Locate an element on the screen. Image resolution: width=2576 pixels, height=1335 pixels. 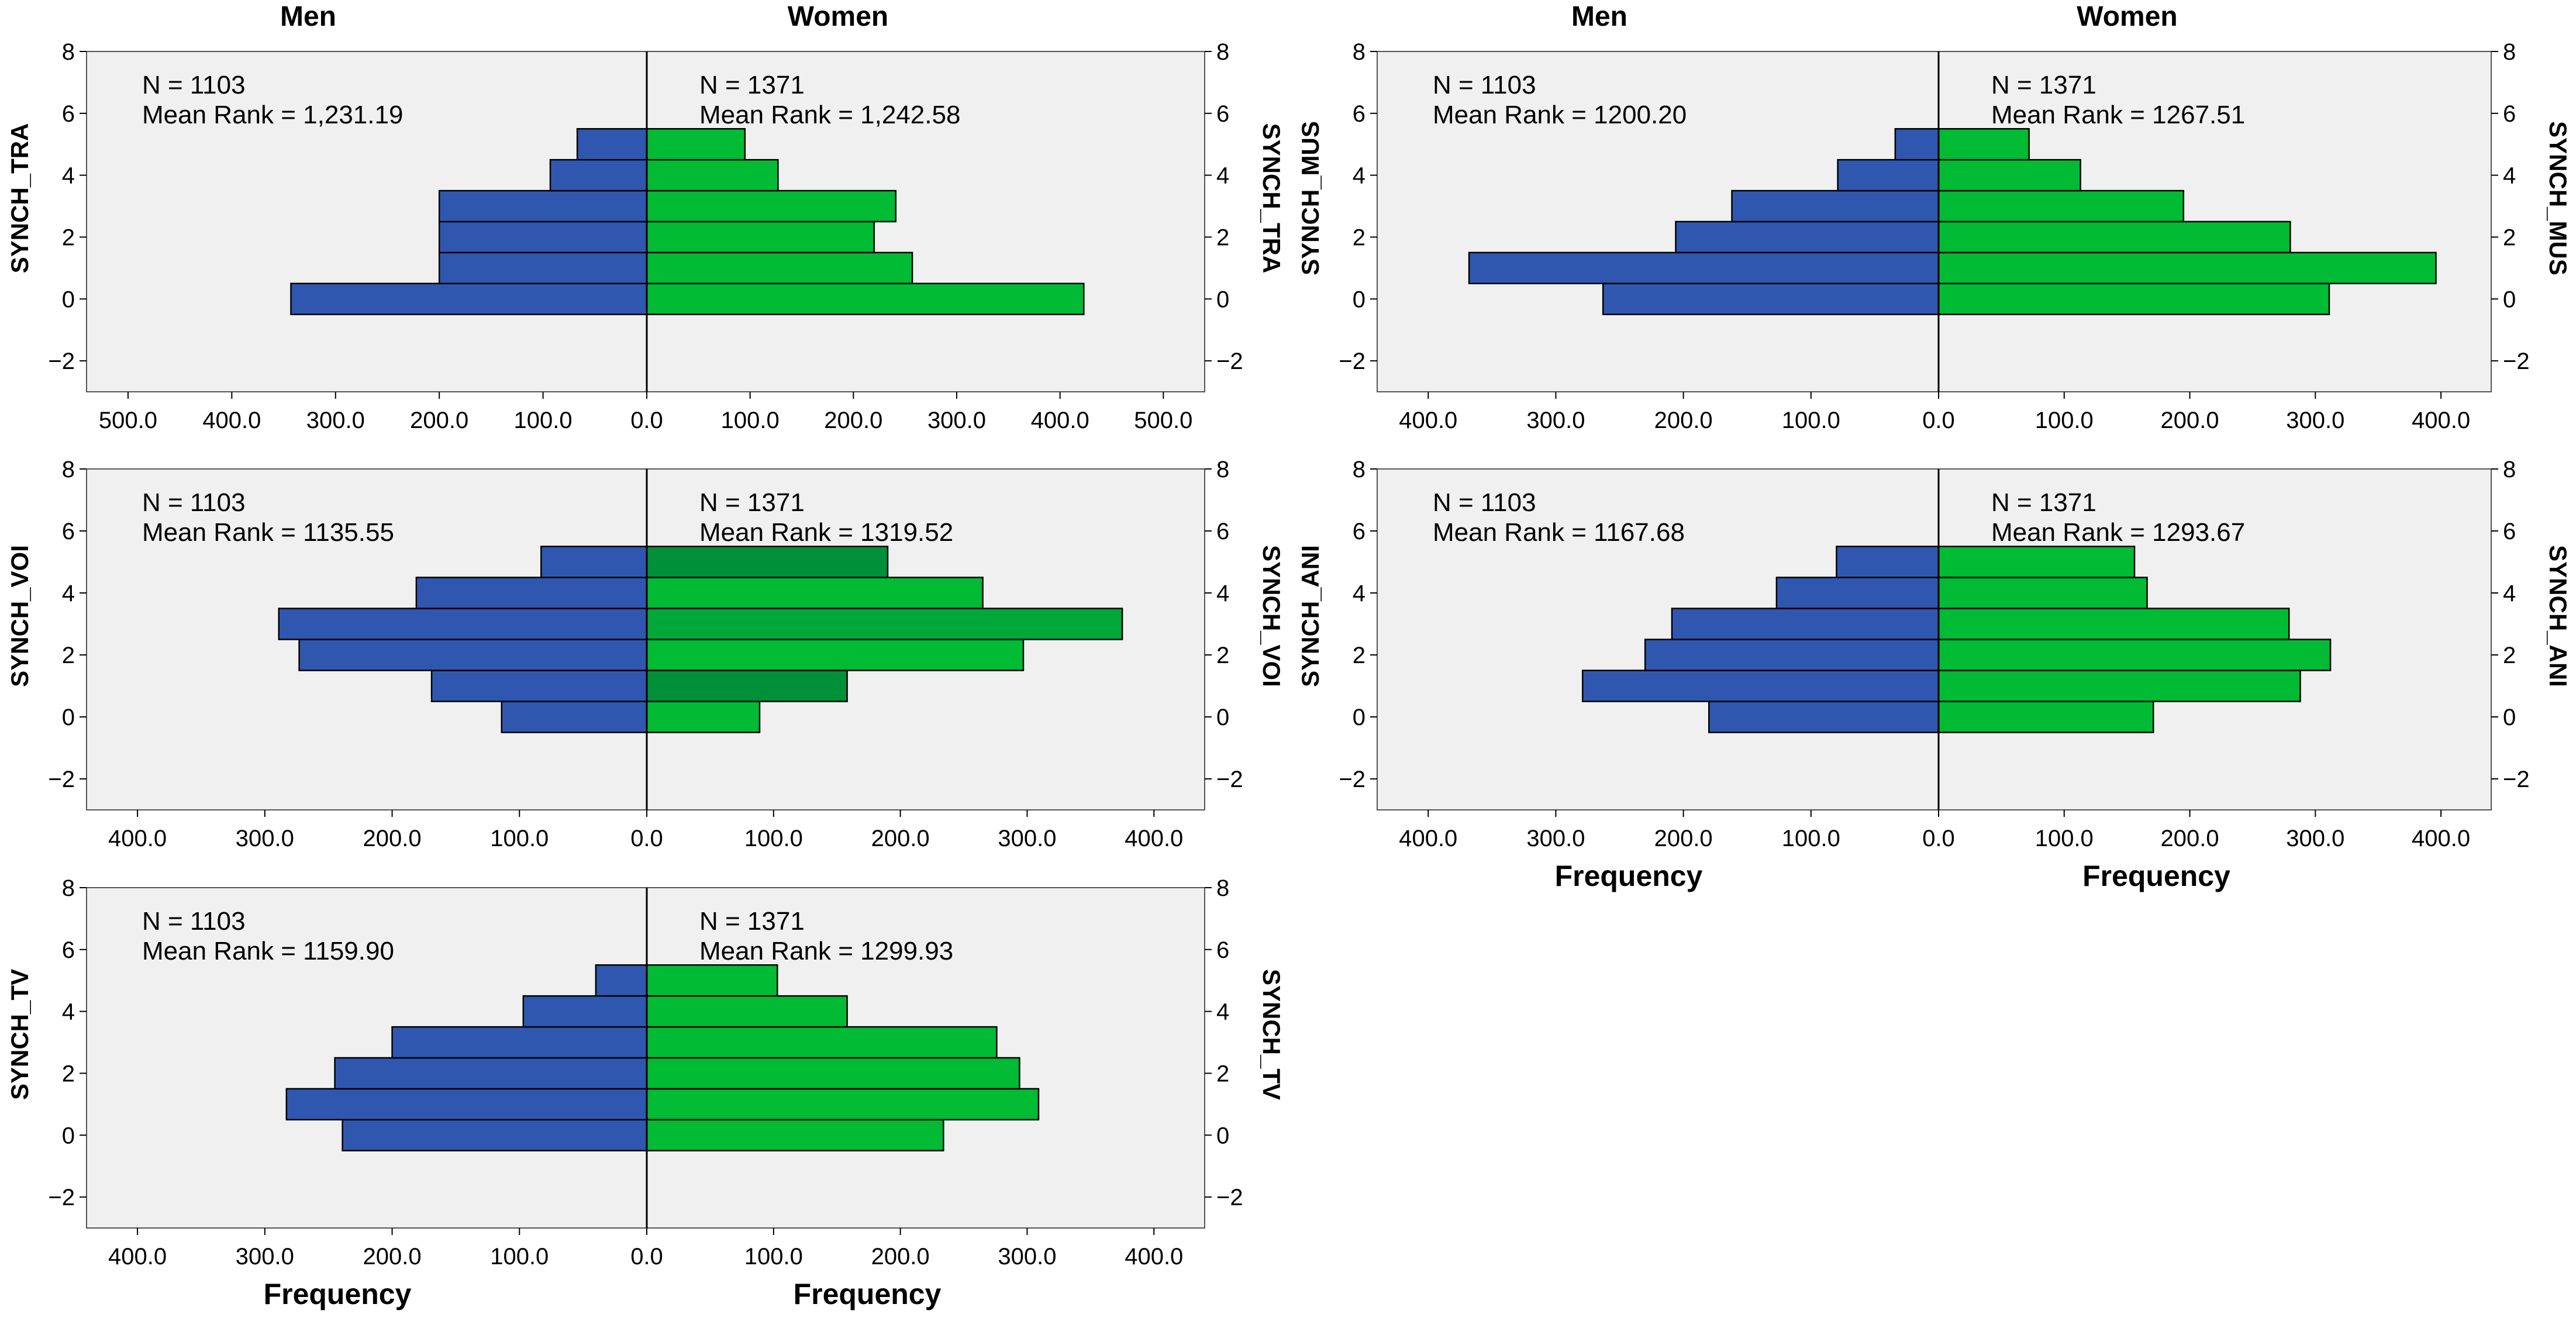
women-mean-rank-label: Mean Rank = 1,242.58 is located at coordinates (830, 115).